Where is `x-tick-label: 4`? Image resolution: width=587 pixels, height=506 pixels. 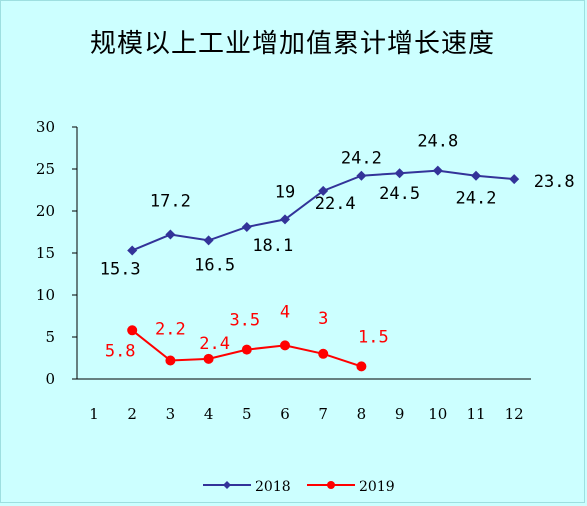 x-tick-label: 4 is located at coordinates (209, 414).